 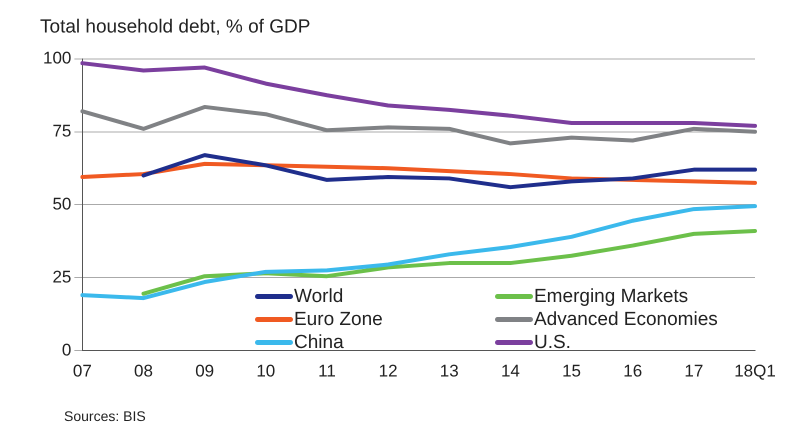 What do you see at coordinates (319, 297) in the screenshot?
I see `legend-label: World` at bounding box center [319, 297].